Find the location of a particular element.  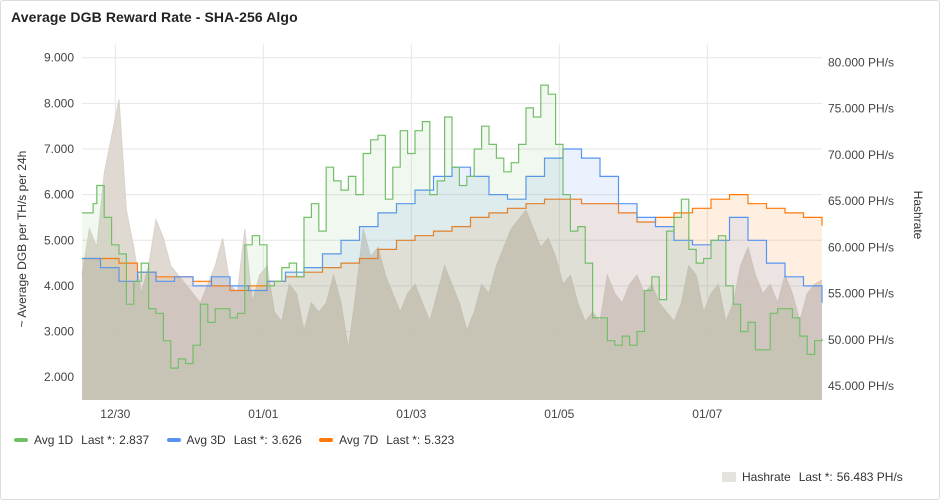

legend-swatch-avg-1d is located at coordinates (21, 440).